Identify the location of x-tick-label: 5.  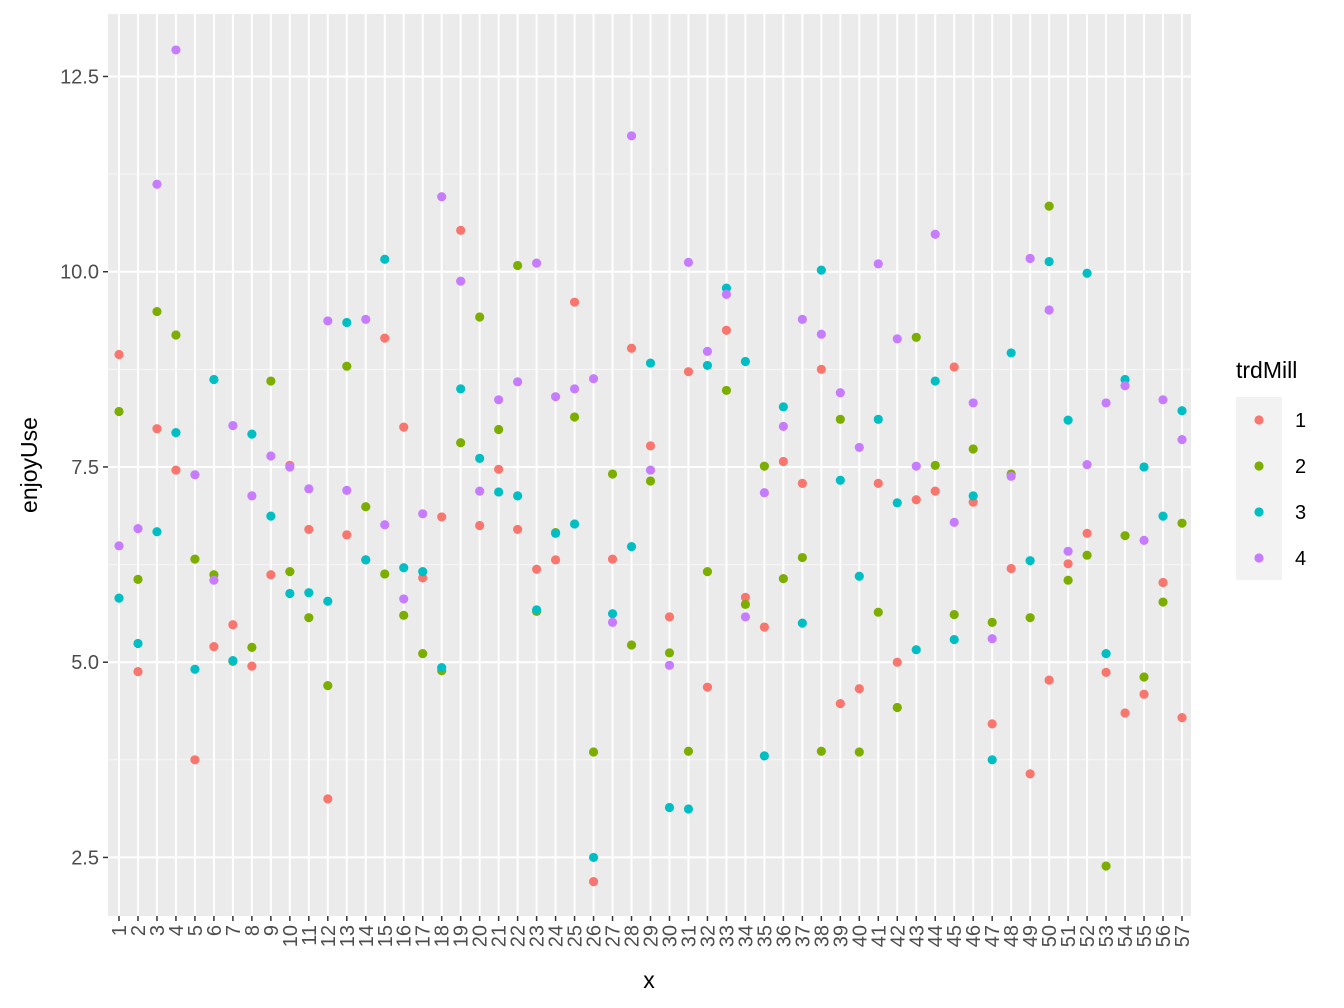
(196, 930).